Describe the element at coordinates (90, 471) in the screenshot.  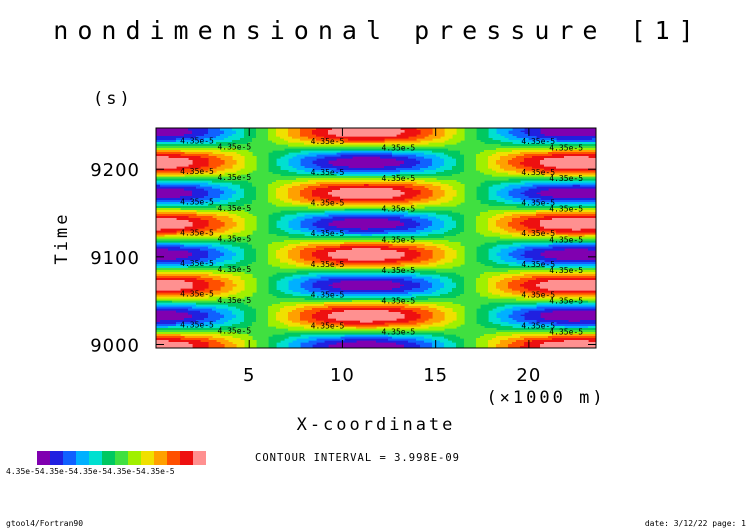
I see `colorbar-labels: 4.35e-54.35e-54.35e-54.35e-54.35e-5` at that location.